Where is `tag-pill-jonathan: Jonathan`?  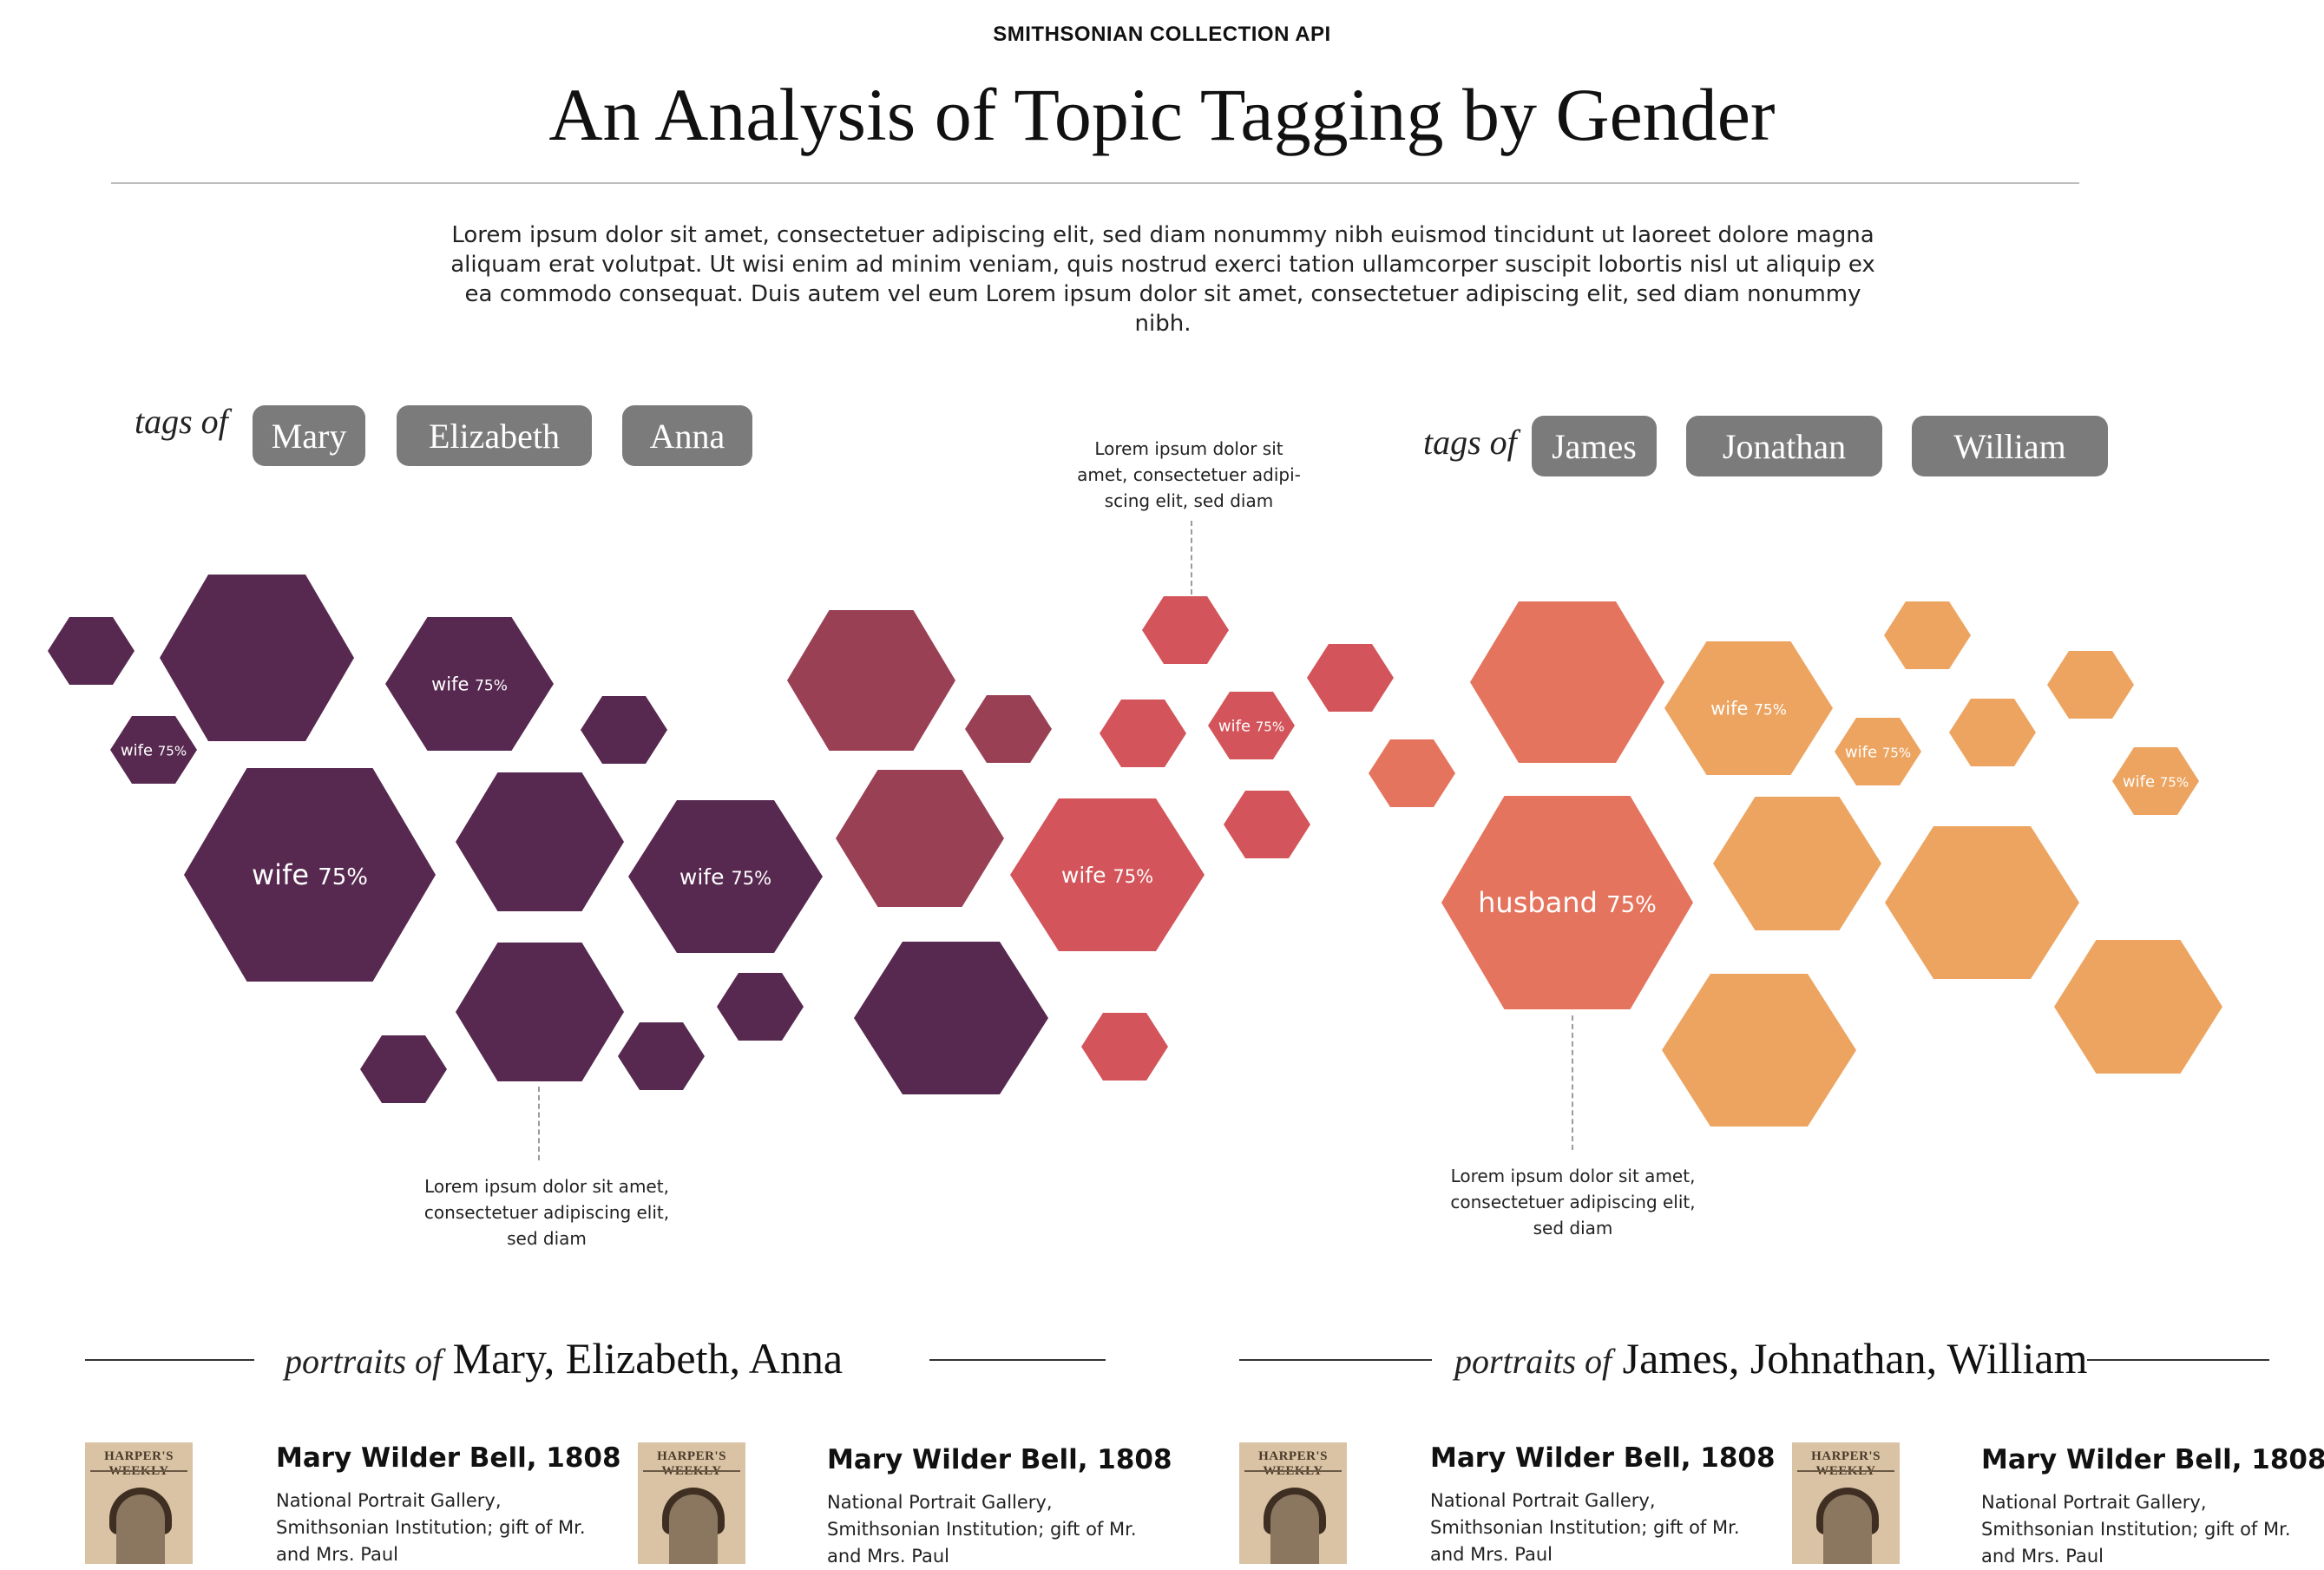 tag-pill-jonathan: Jonathan is located at coordinates (1784, 446).